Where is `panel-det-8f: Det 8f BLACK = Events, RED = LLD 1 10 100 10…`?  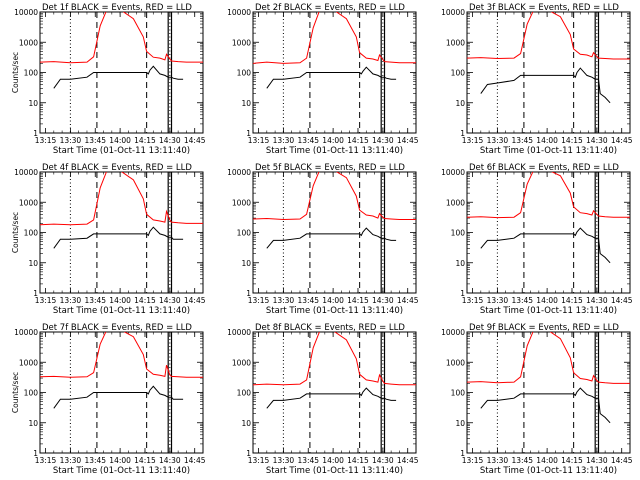
panel-det-8f: Det 8f BLACK = Events, RED = LLD 1 10 100 10… is located at coordinates (323, 399).